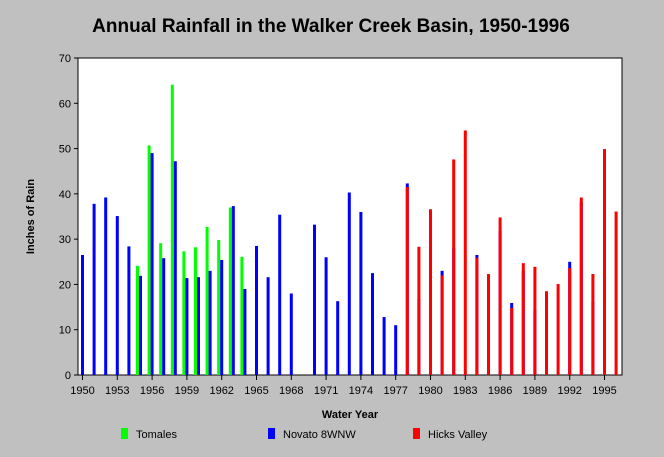  What do you see at coordinates (65, 285) in the screenshot?
I see `y-tick-label: 20` at bounding box center [65, 285].